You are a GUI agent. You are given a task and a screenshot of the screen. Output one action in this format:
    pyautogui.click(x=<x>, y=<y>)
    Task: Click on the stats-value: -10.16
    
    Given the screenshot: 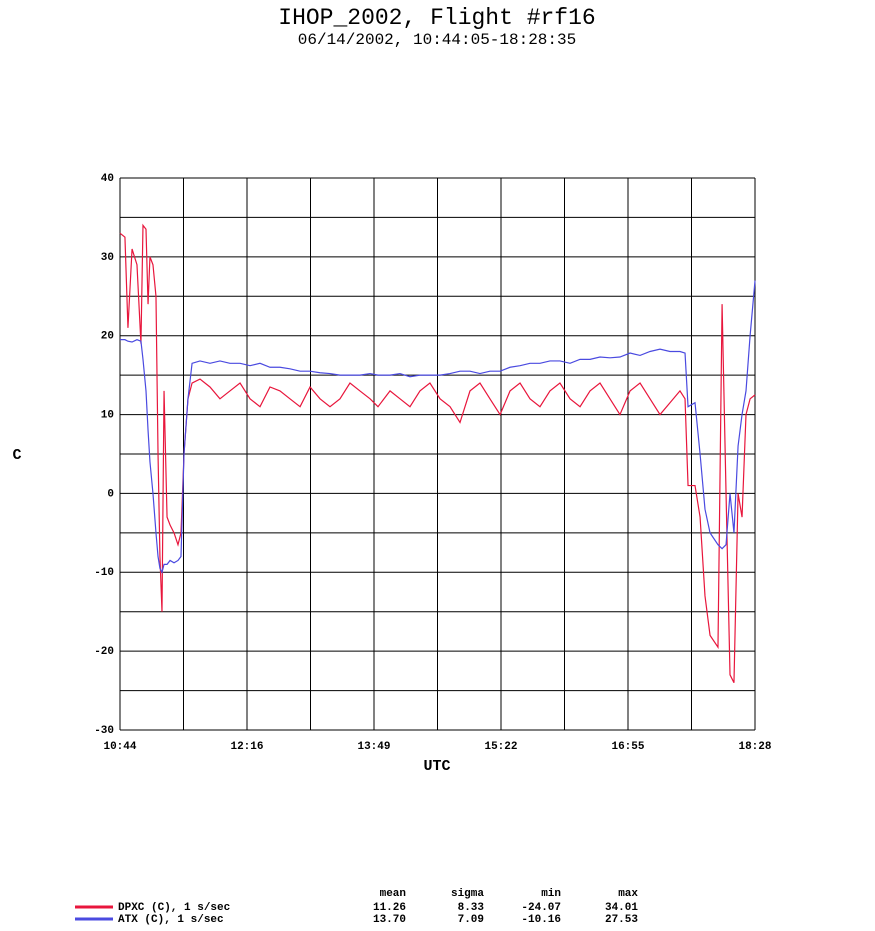 What is the action you would take?
    pyautogui.click(x=541, y=920)
    